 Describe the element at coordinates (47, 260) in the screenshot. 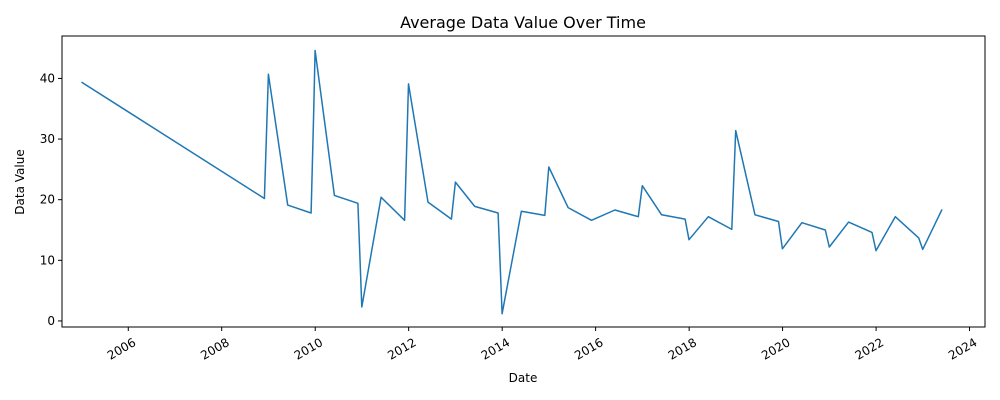

I see `y-tick-label: 10` at that location.